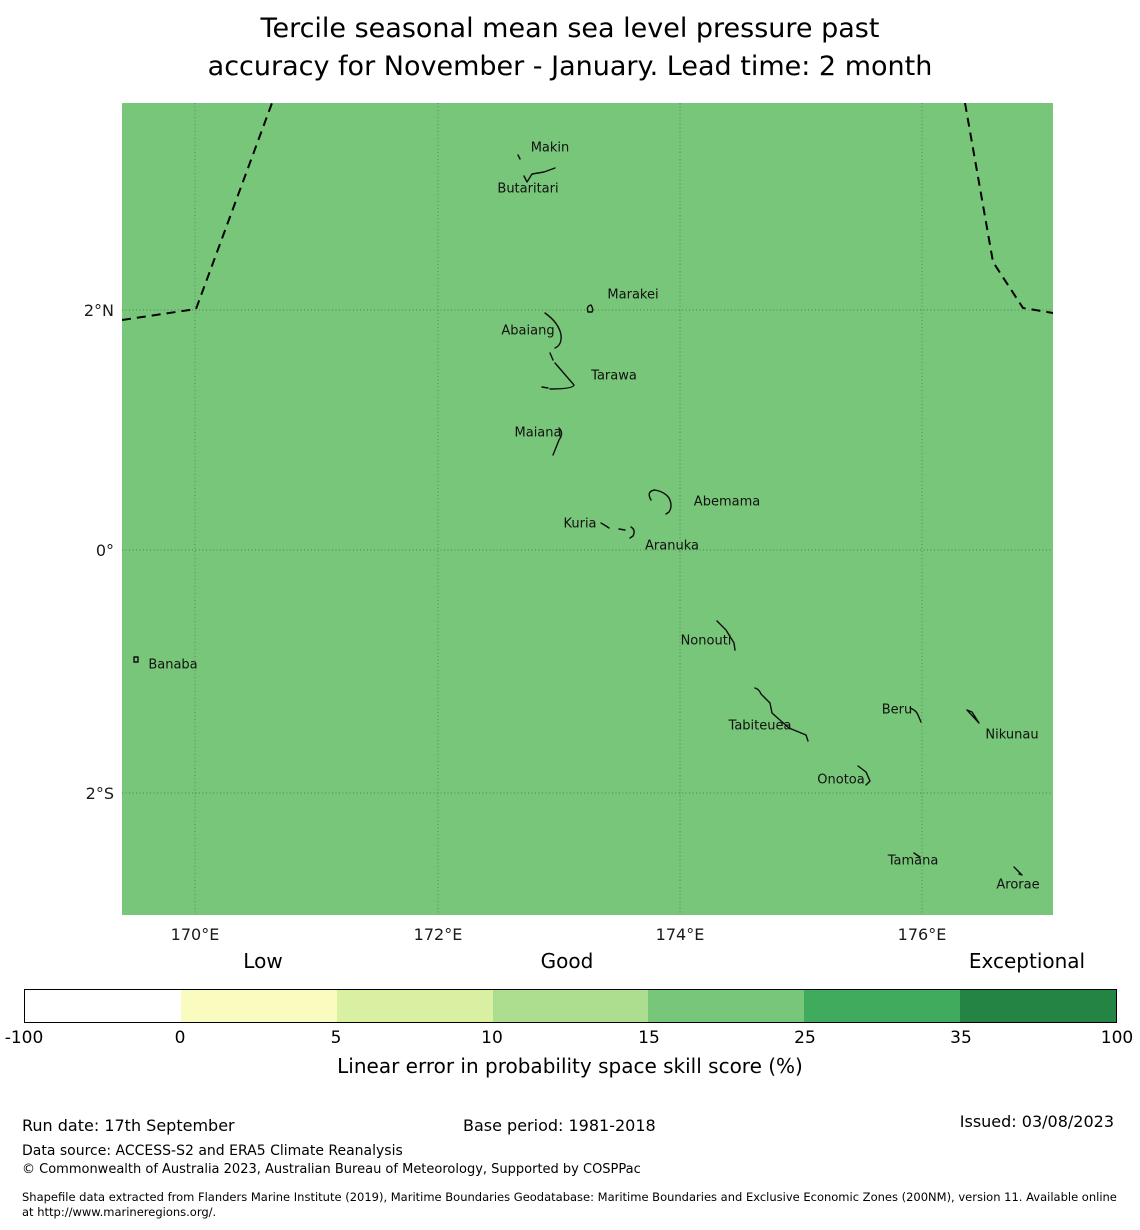 This screenshot has width=1140, height=1230. I want to click on island-label-marakei: Marakei, so click(633, 295).